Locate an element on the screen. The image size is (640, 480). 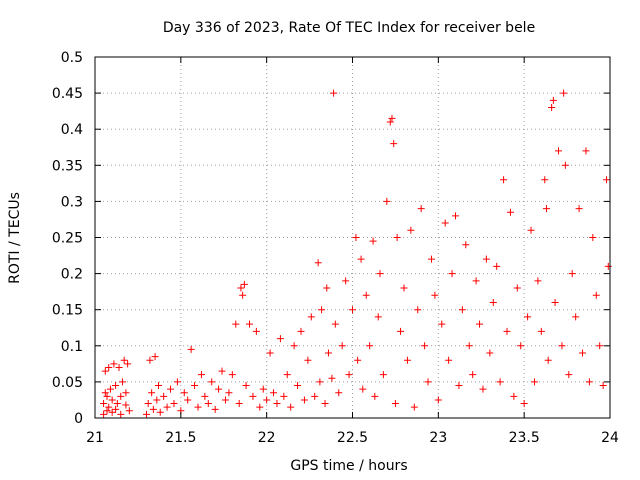
y-tick-label: 0 is located at coordinates (78, 419).